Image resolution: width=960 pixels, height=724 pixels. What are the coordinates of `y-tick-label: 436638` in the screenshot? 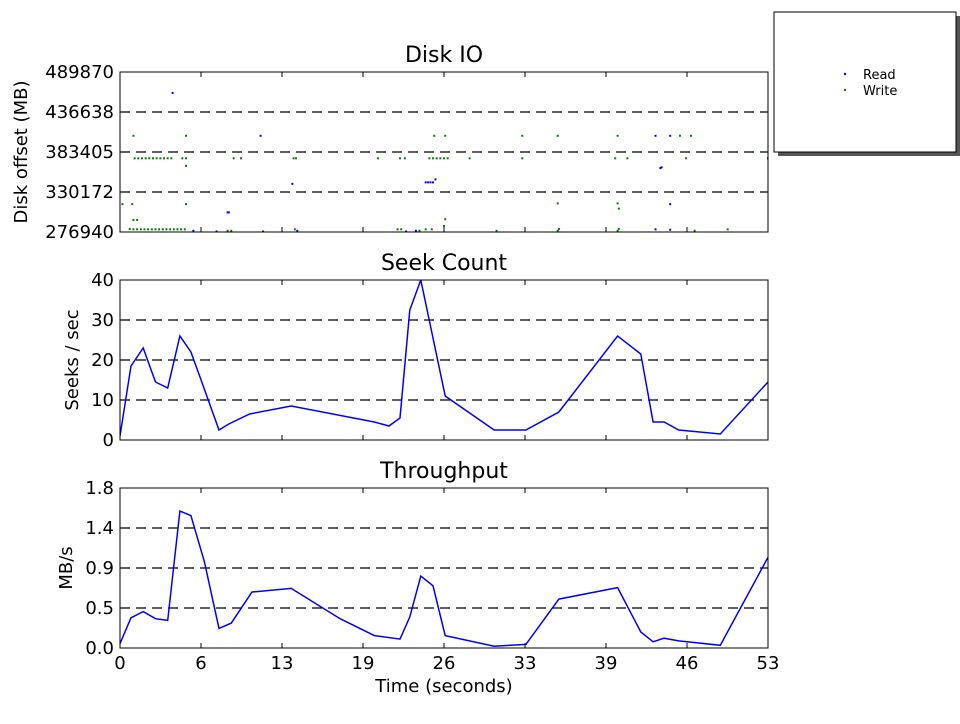 It's located at (79, 112).